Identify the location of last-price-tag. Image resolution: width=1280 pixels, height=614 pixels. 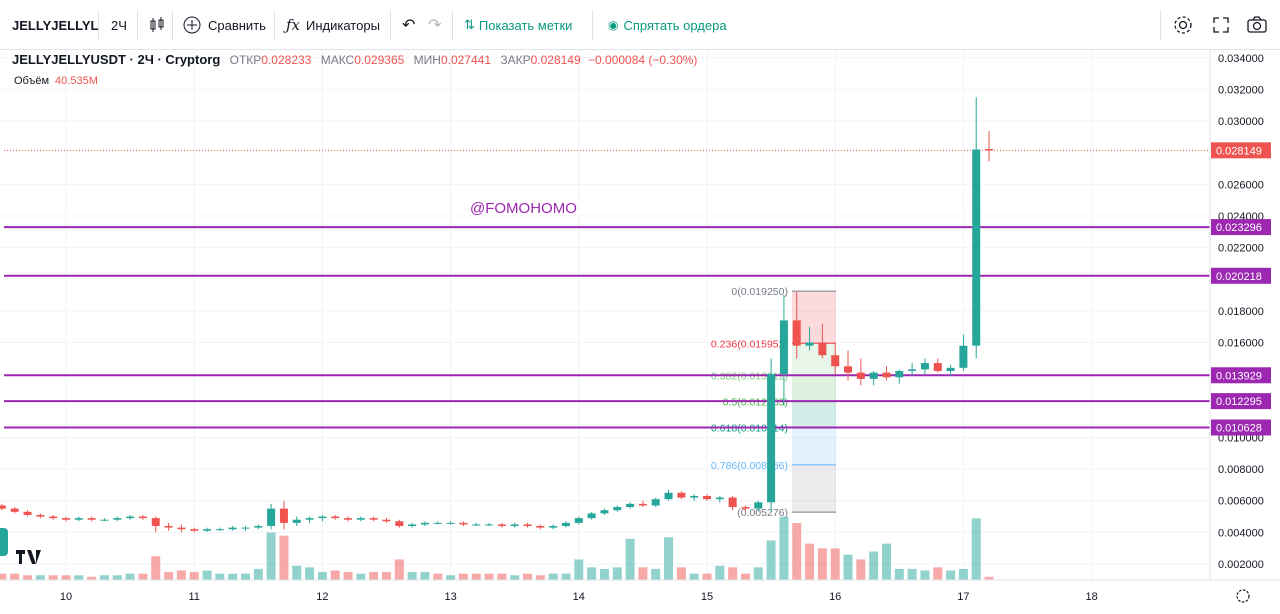
(1241, 150).